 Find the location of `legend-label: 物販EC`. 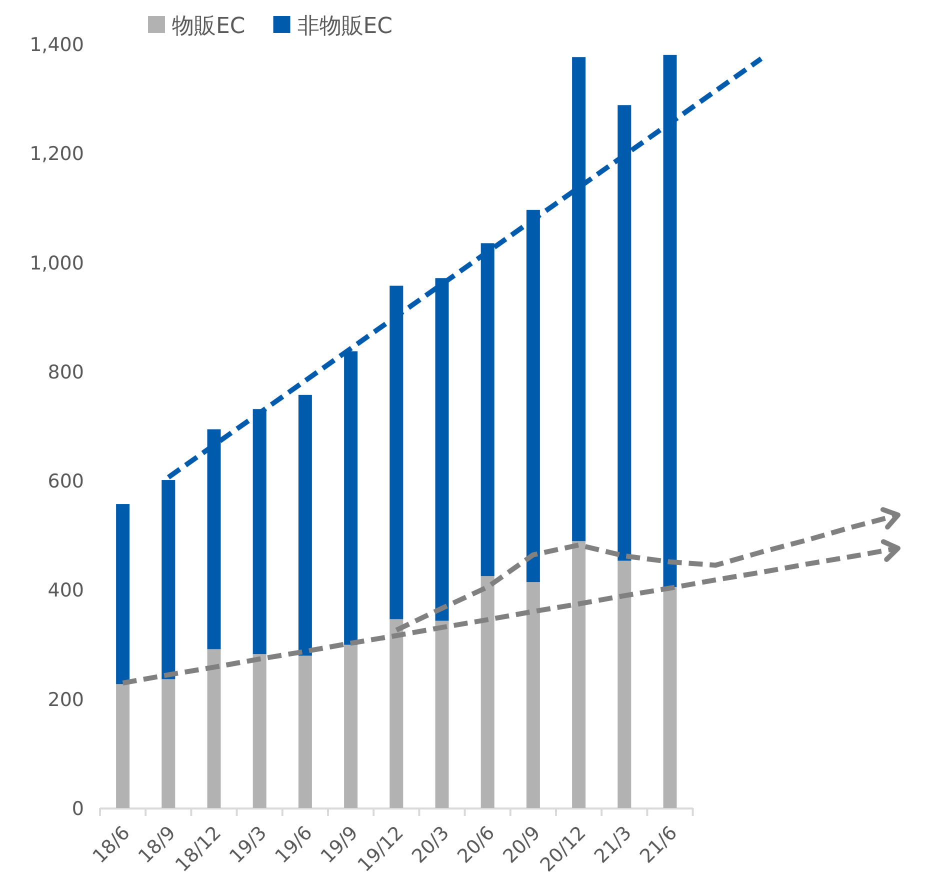

legend-label: 物販EC is located at coordinates (209, 26).